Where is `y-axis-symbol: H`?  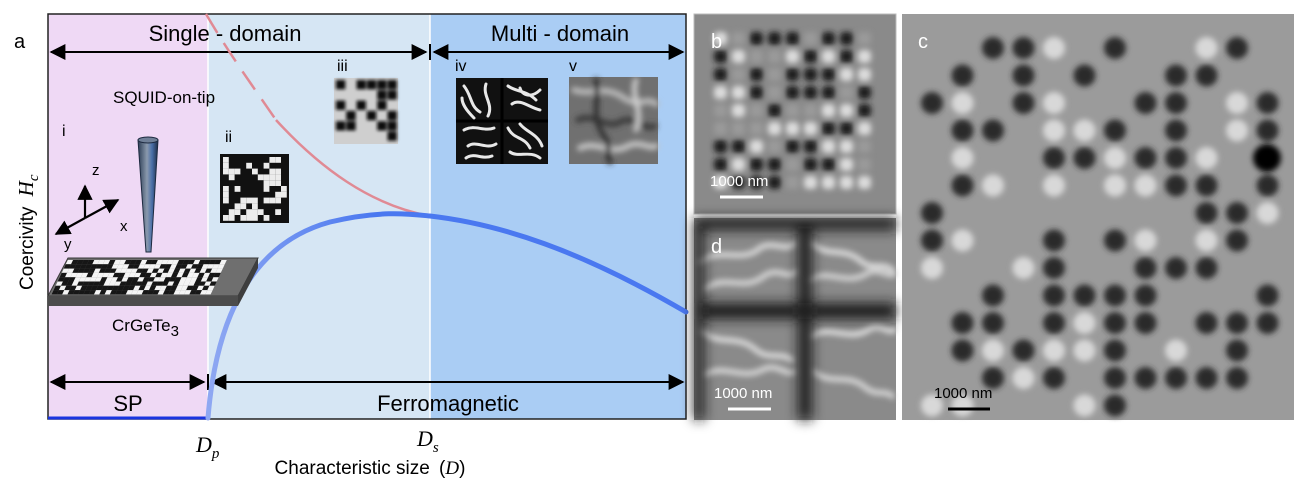
y-axis-symbol: H is located at coordinates (26, 188).